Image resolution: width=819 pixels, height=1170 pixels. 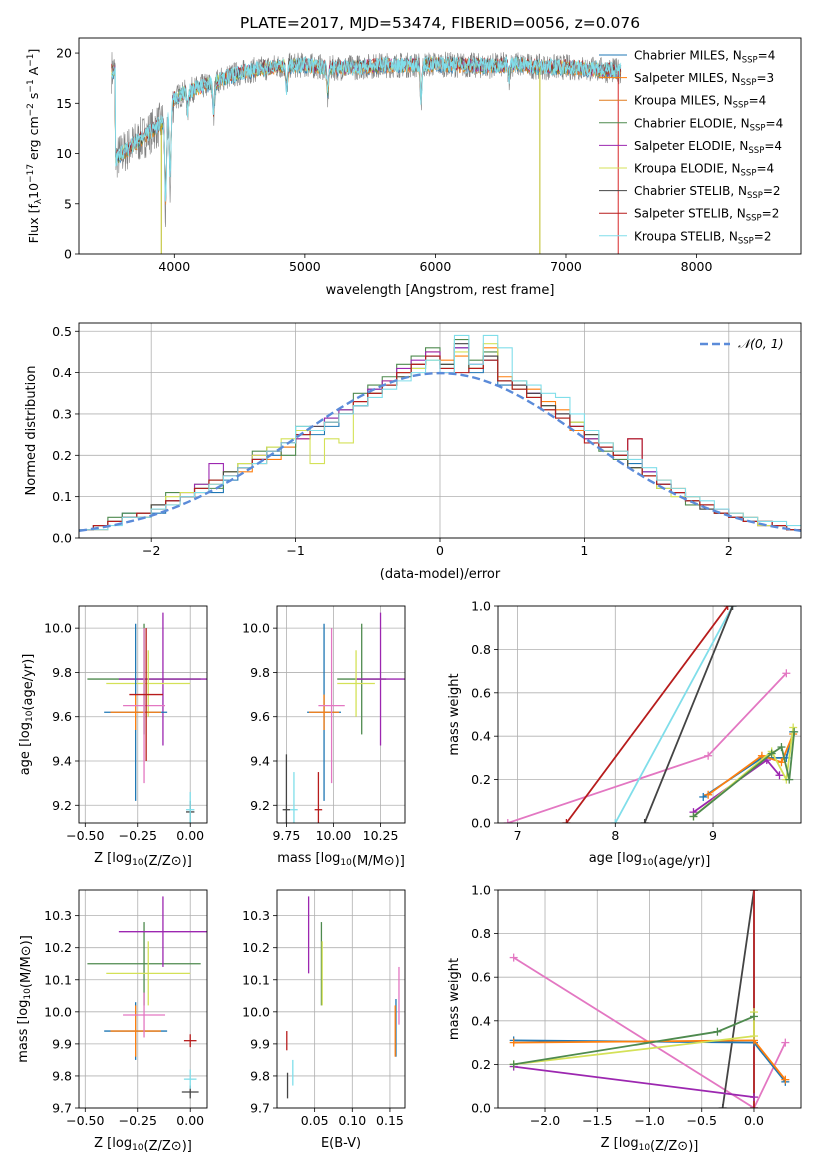 I want to click on y-axis-label: mass weight, so click(x=454, y=999).